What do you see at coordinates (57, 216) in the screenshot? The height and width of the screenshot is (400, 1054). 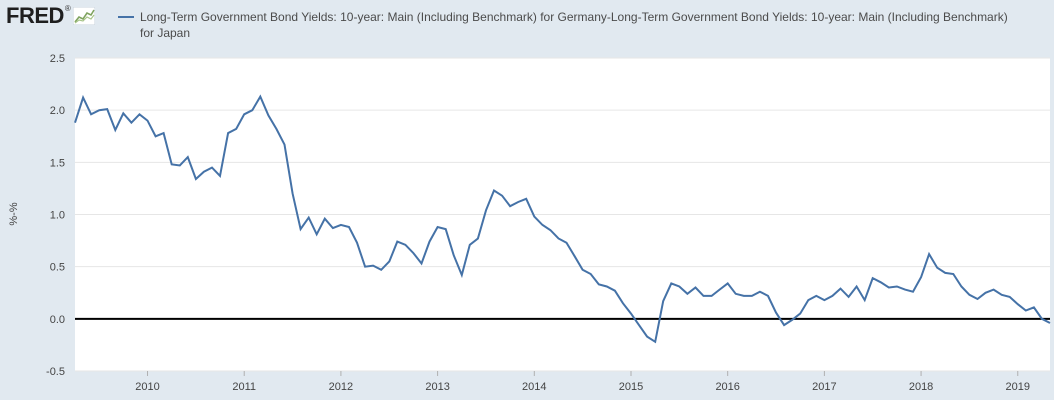 I see `y-tick-label: 1.0` at bounding box center [57, 216].